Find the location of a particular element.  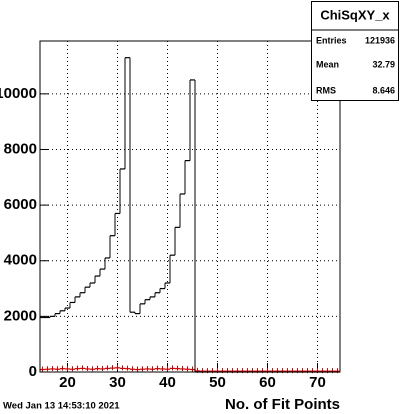

stats-label: Mean is located at coordinates (327, 64).